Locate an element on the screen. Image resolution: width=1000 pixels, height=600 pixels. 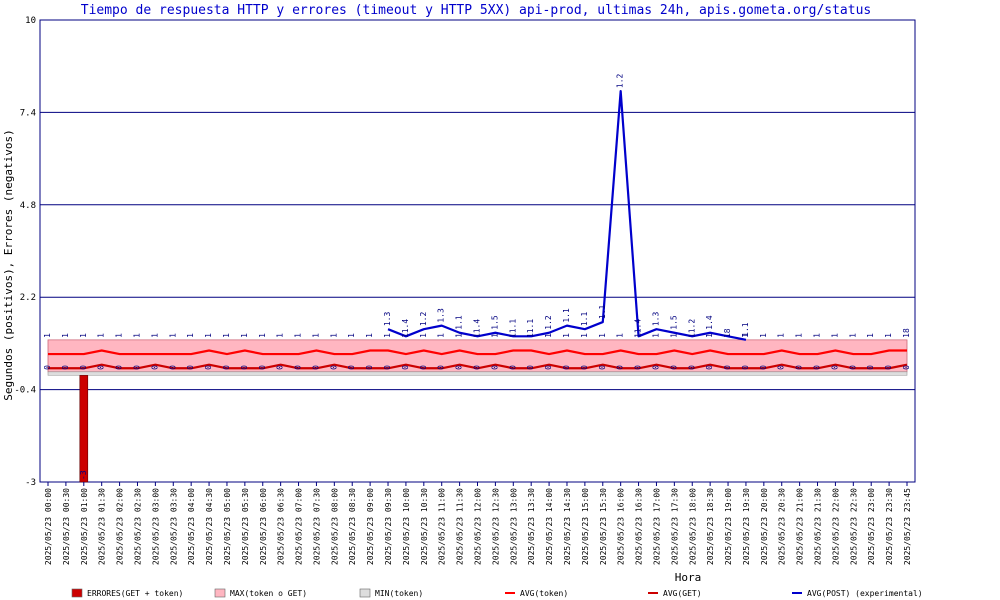
series-line is located at coordinates (478, 366).